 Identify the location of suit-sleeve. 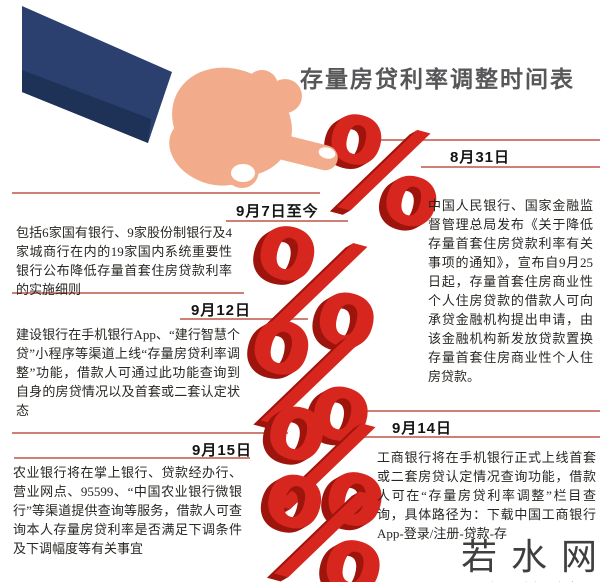
(97, 74).